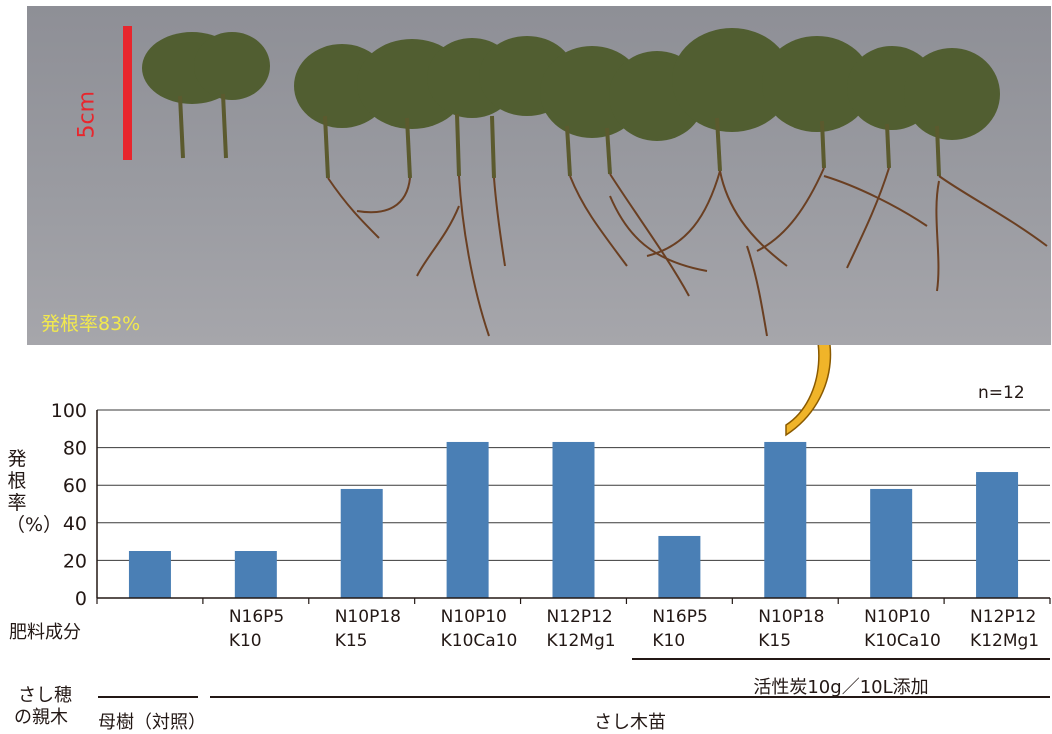 Image resolution: width=1052 pixels, height=734 pixels. Describe the element at coordinates (45, 695) in the screenshot. I see `parent-tree-title-line1: さし穂` at that location.